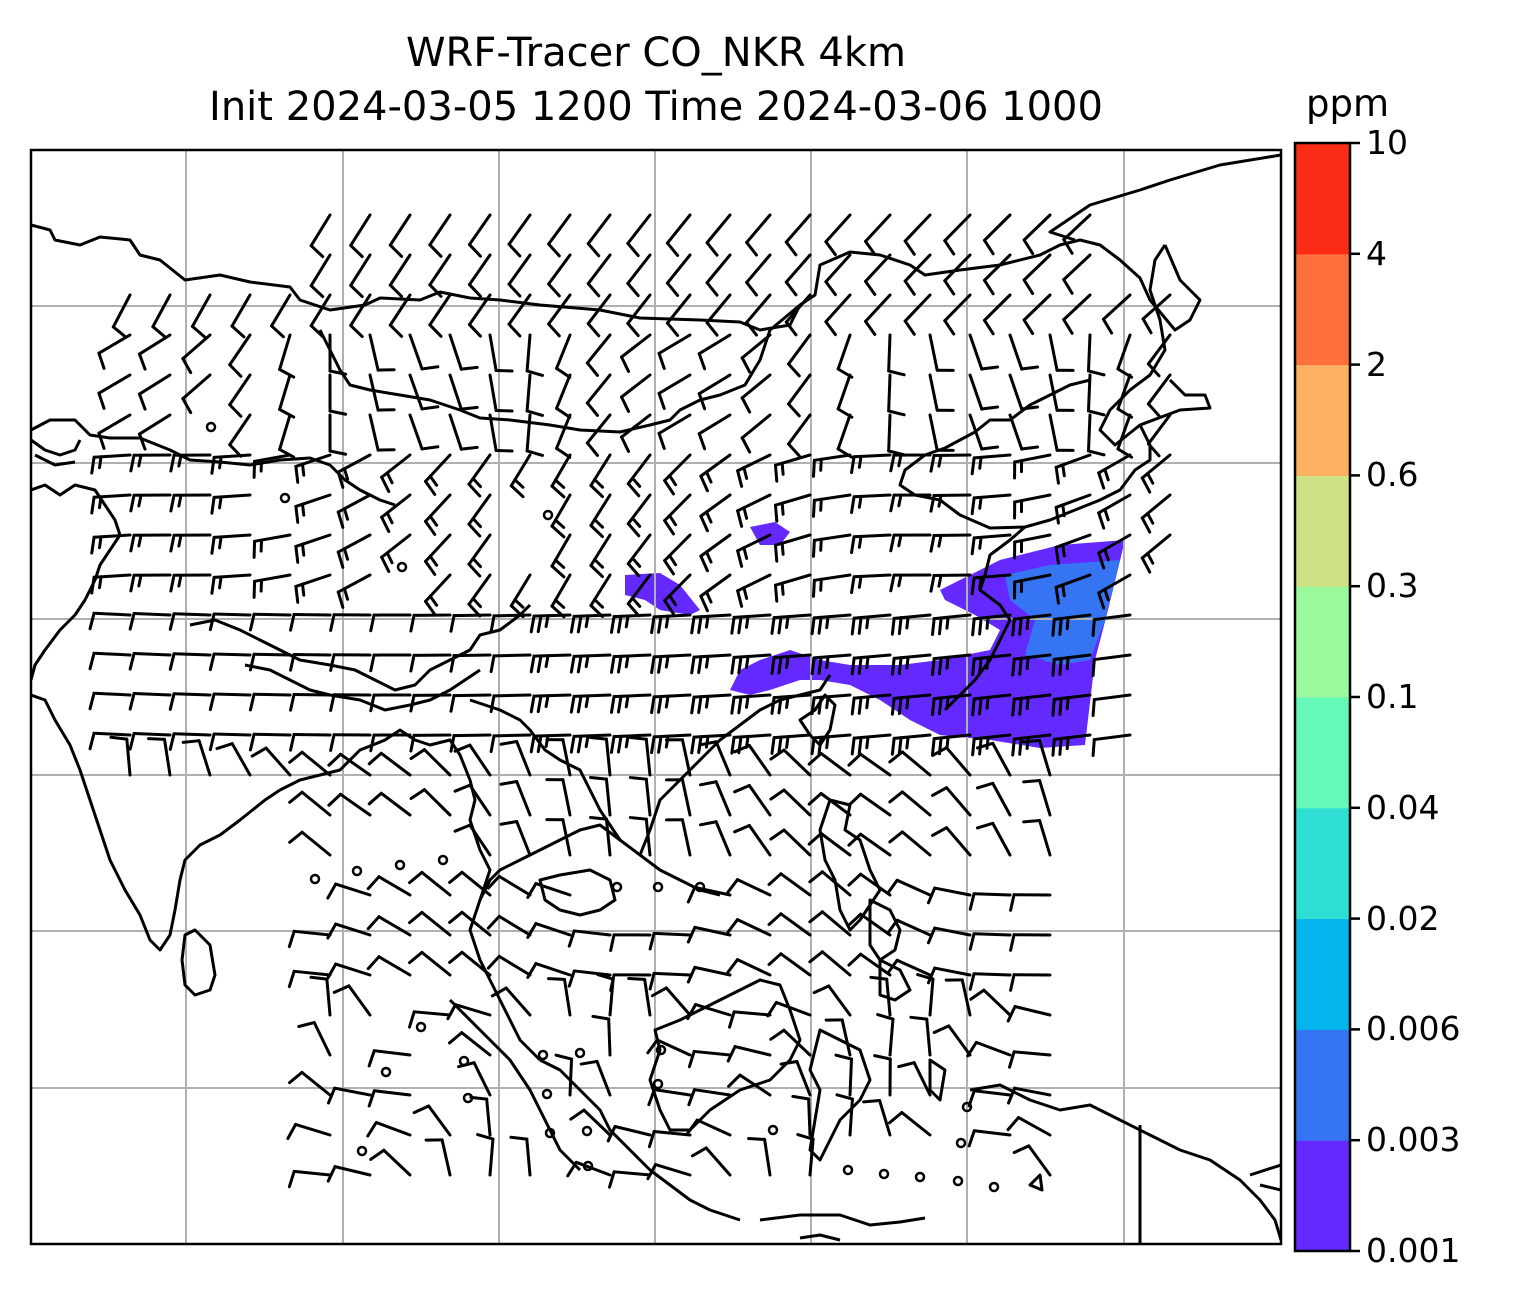 Image resolution: width=1528 pixels, height=1306 pixels. What do you see at coordinates (1376, 364) in the screenshot?
I see `colorbar-tick-label: 2` at bounding box center [1376, 364].